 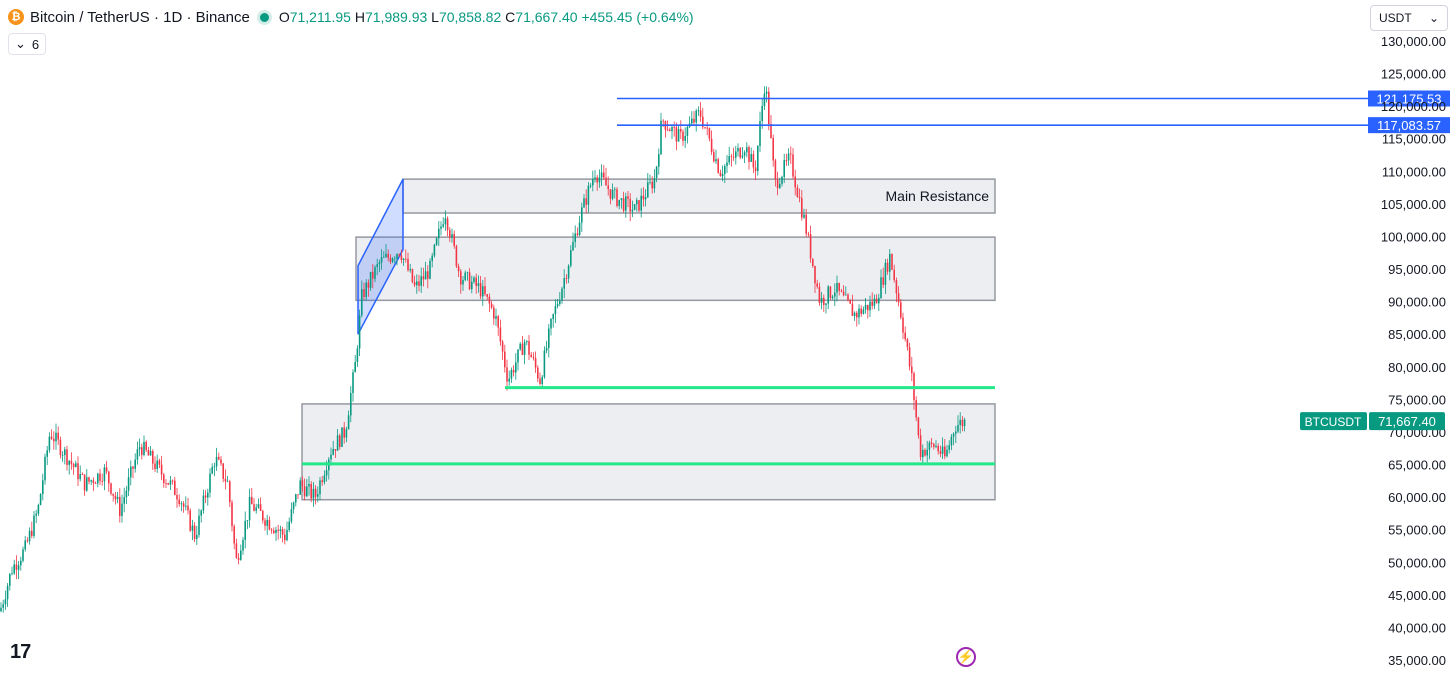 What do you see at coordinates (27, 44) in the screenshot?
I see `indicators-toggle: ⌄ 6` at bounding box center [27, 44].